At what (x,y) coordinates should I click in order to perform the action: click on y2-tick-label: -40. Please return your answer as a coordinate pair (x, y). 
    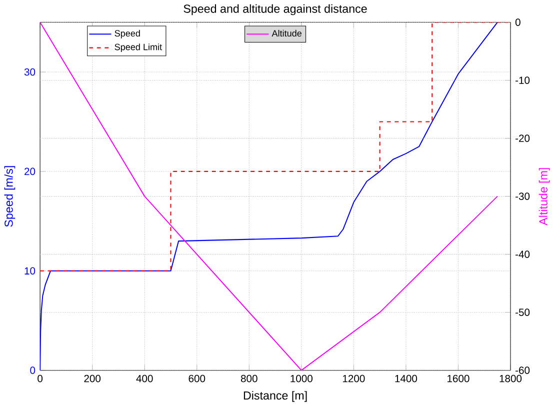
    Looking at the image, I should click on (523, 254).